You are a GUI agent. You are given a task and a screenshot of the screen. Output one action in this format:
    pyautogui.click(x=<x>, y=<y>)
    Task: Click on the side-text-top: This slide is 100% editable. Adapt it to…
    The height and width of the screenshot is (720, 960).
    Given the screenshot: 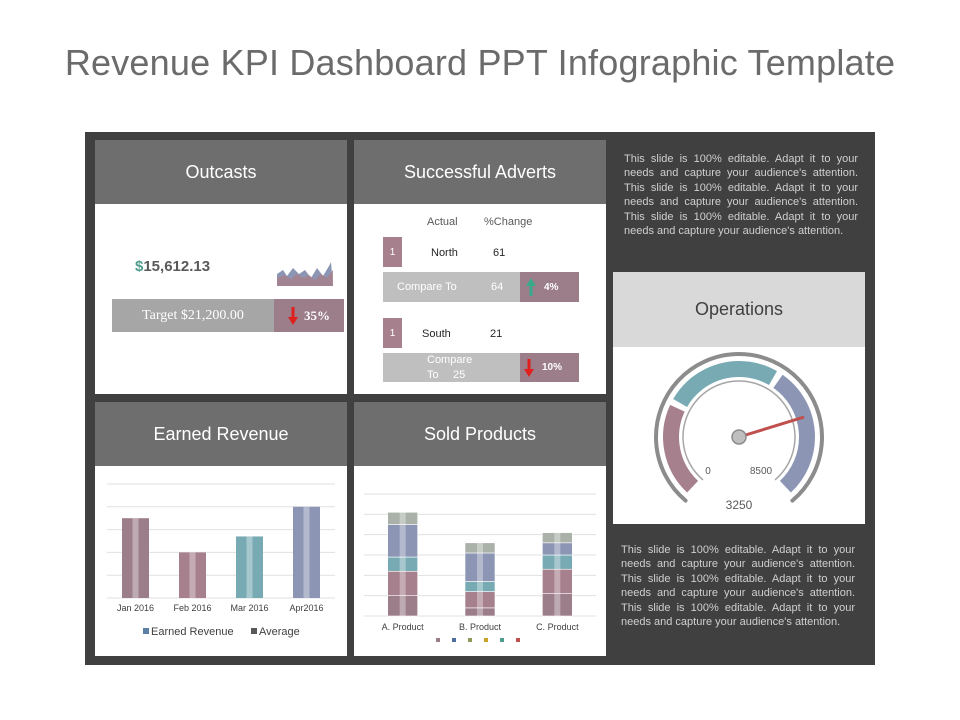 What is the action you would take?
    pyautogui.click(x=741, y=195)
    